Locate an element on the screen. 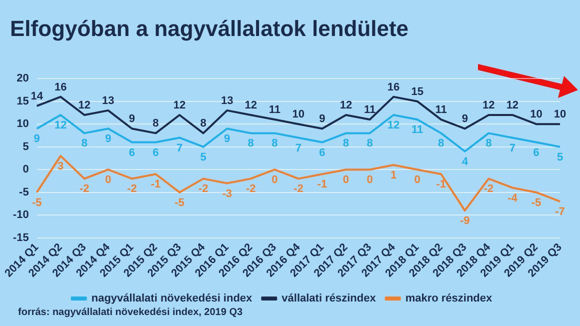 This screenshot has width=580, height=326. y-tick-label: -10 is located at coordinates (20, 215).